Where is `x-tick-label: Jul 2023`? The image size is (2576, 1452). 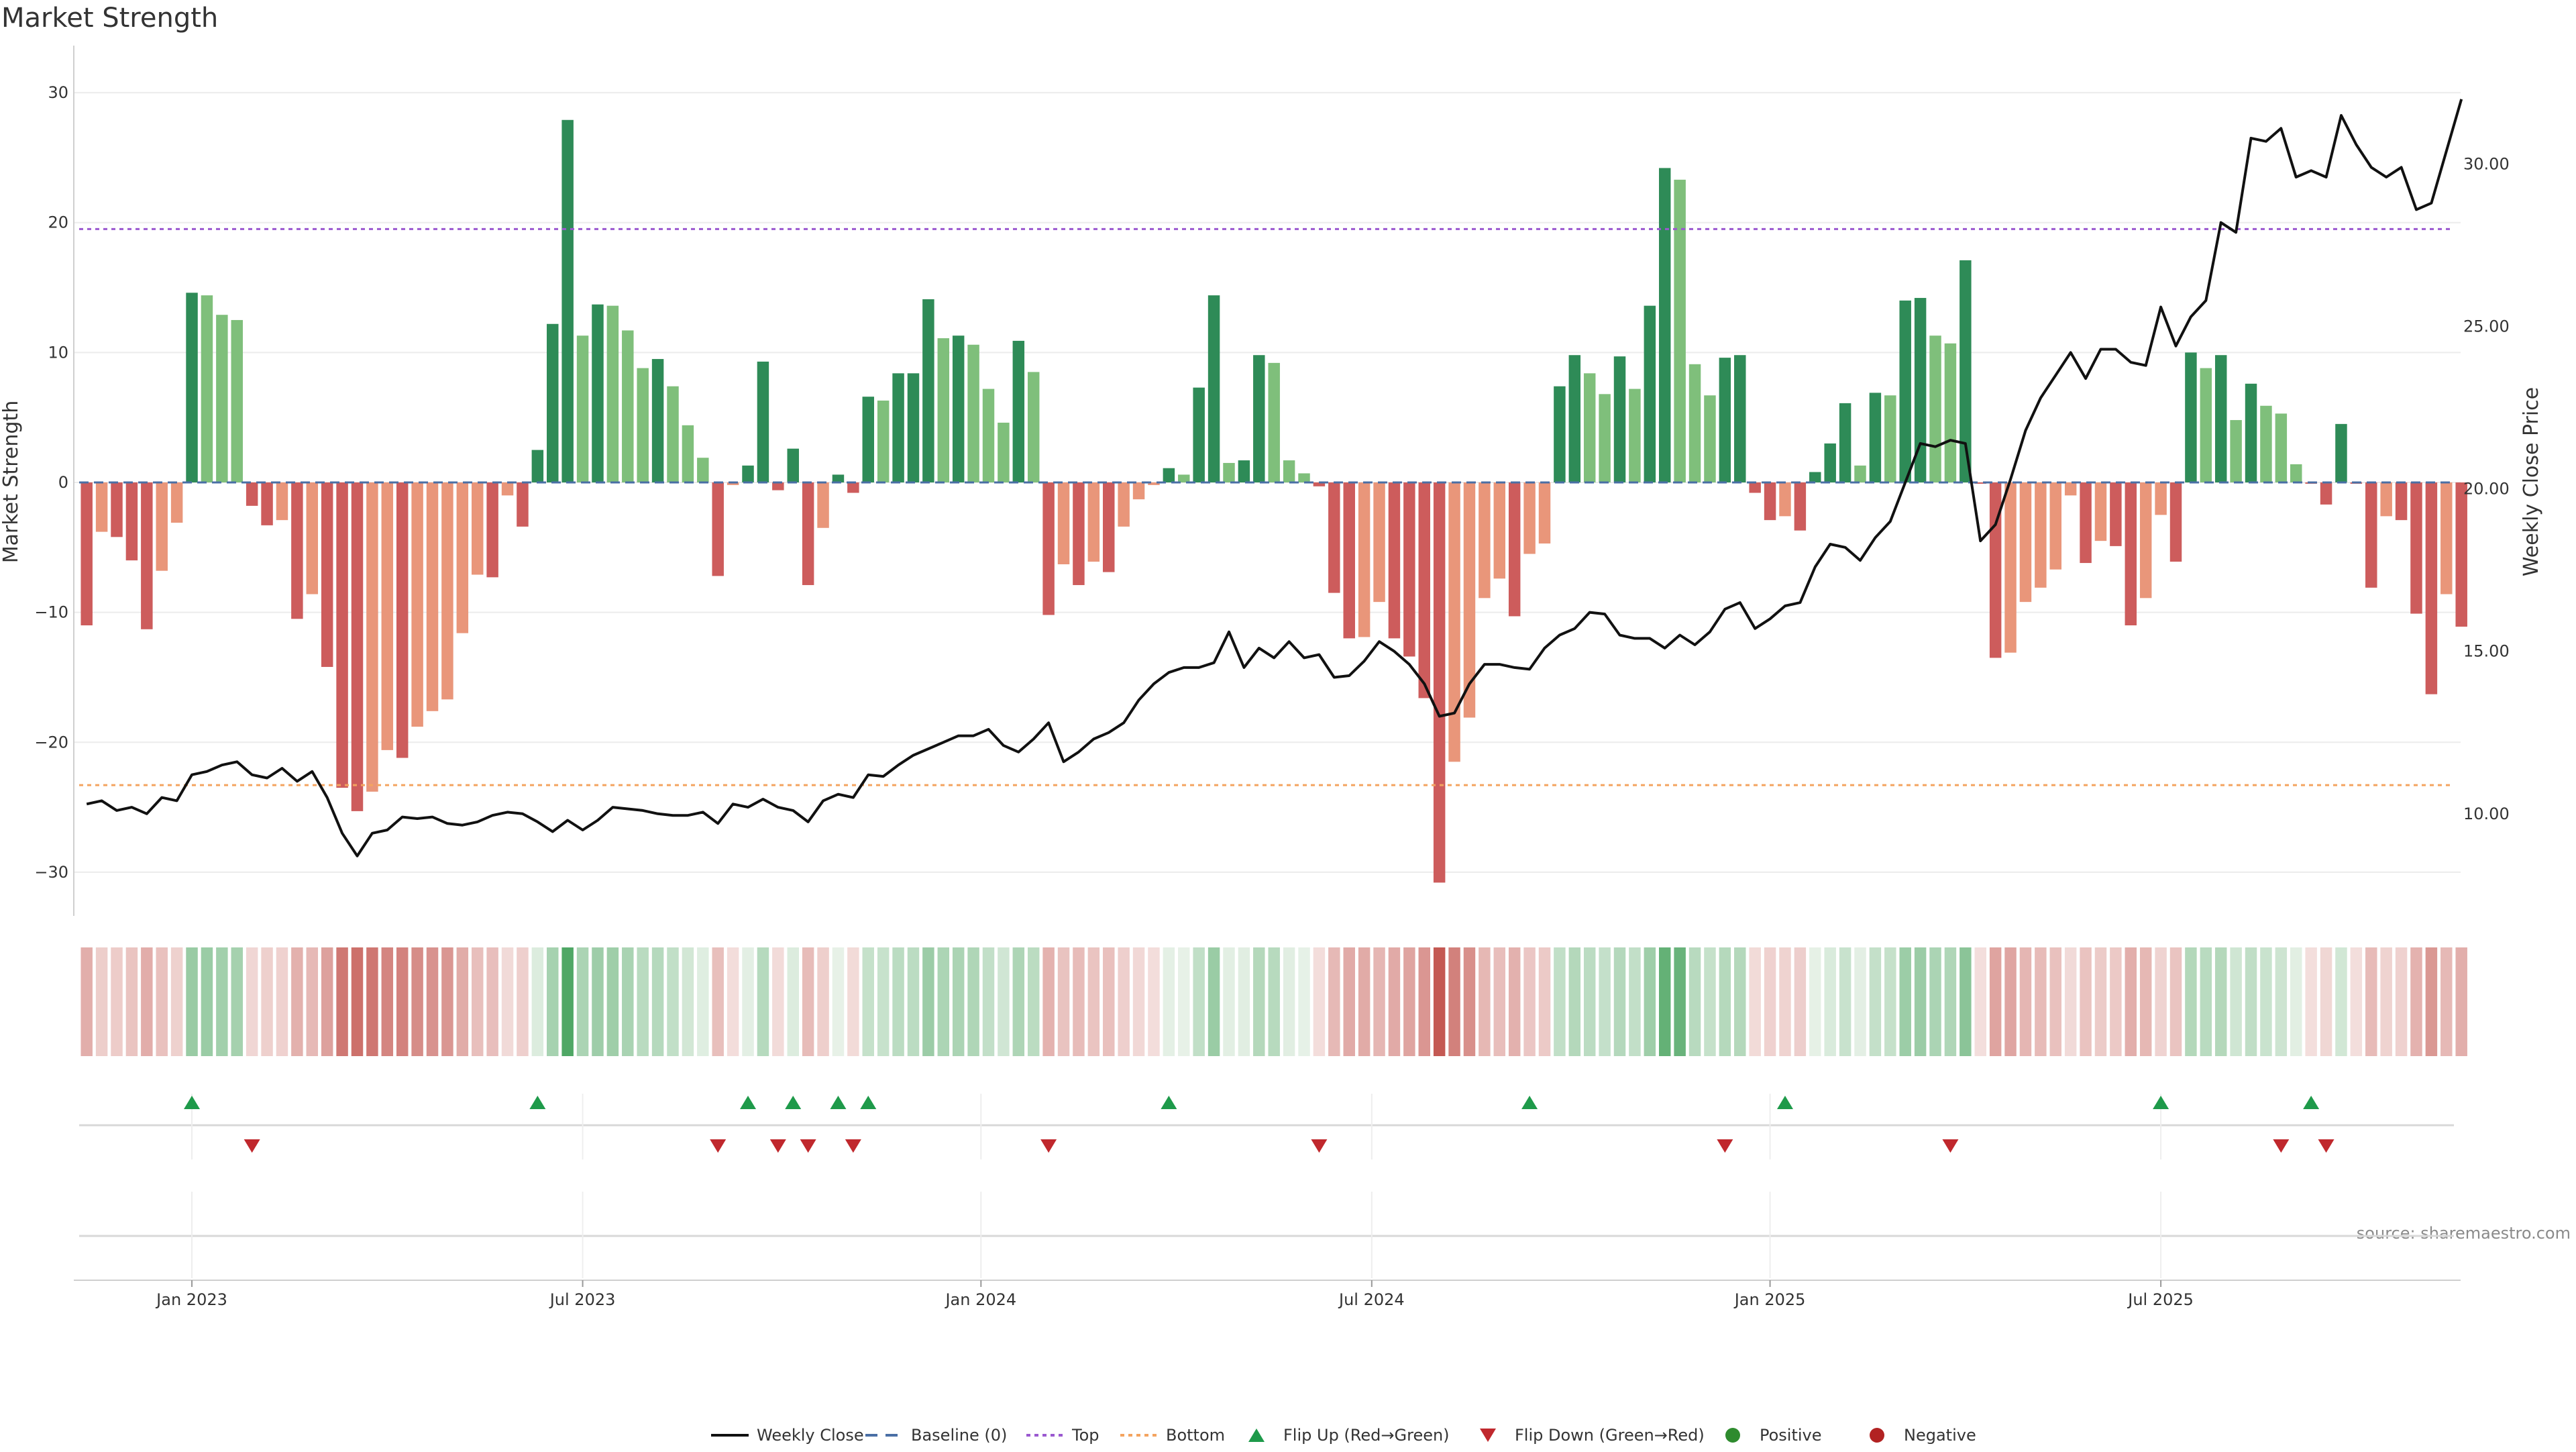
x-tick-label: Jul 2023 is located at coordinates (582, 1300).